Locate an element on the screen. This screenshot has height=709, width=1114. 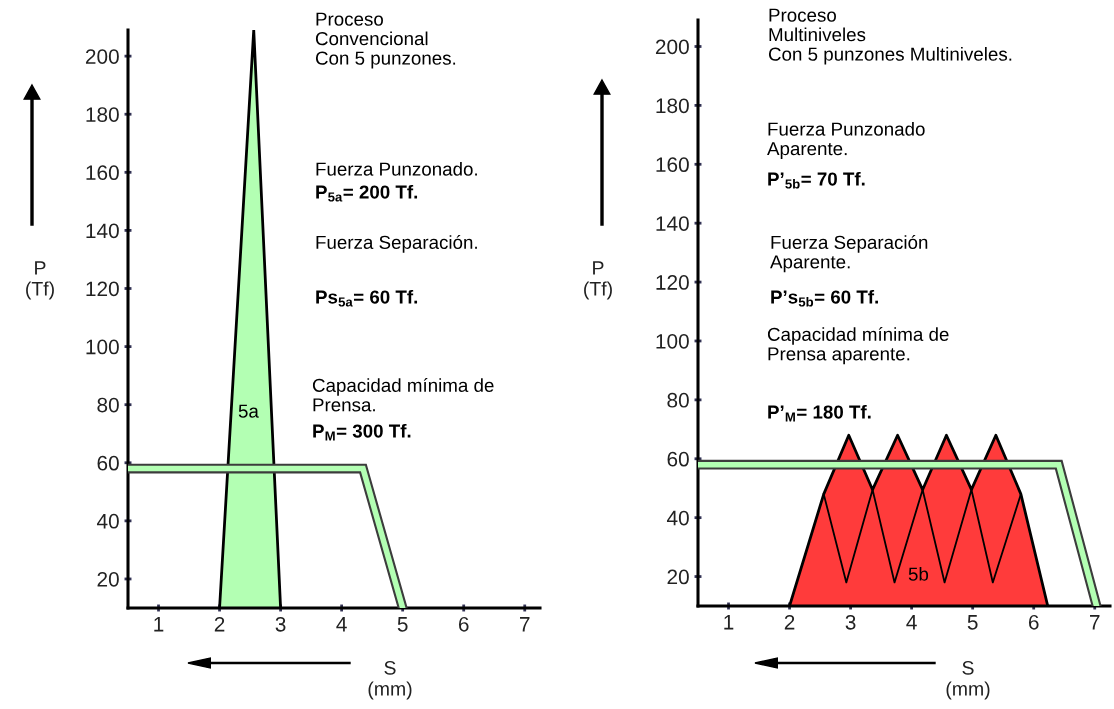
annotation: Fuerza Separación. is located at coordinates (396, 244).